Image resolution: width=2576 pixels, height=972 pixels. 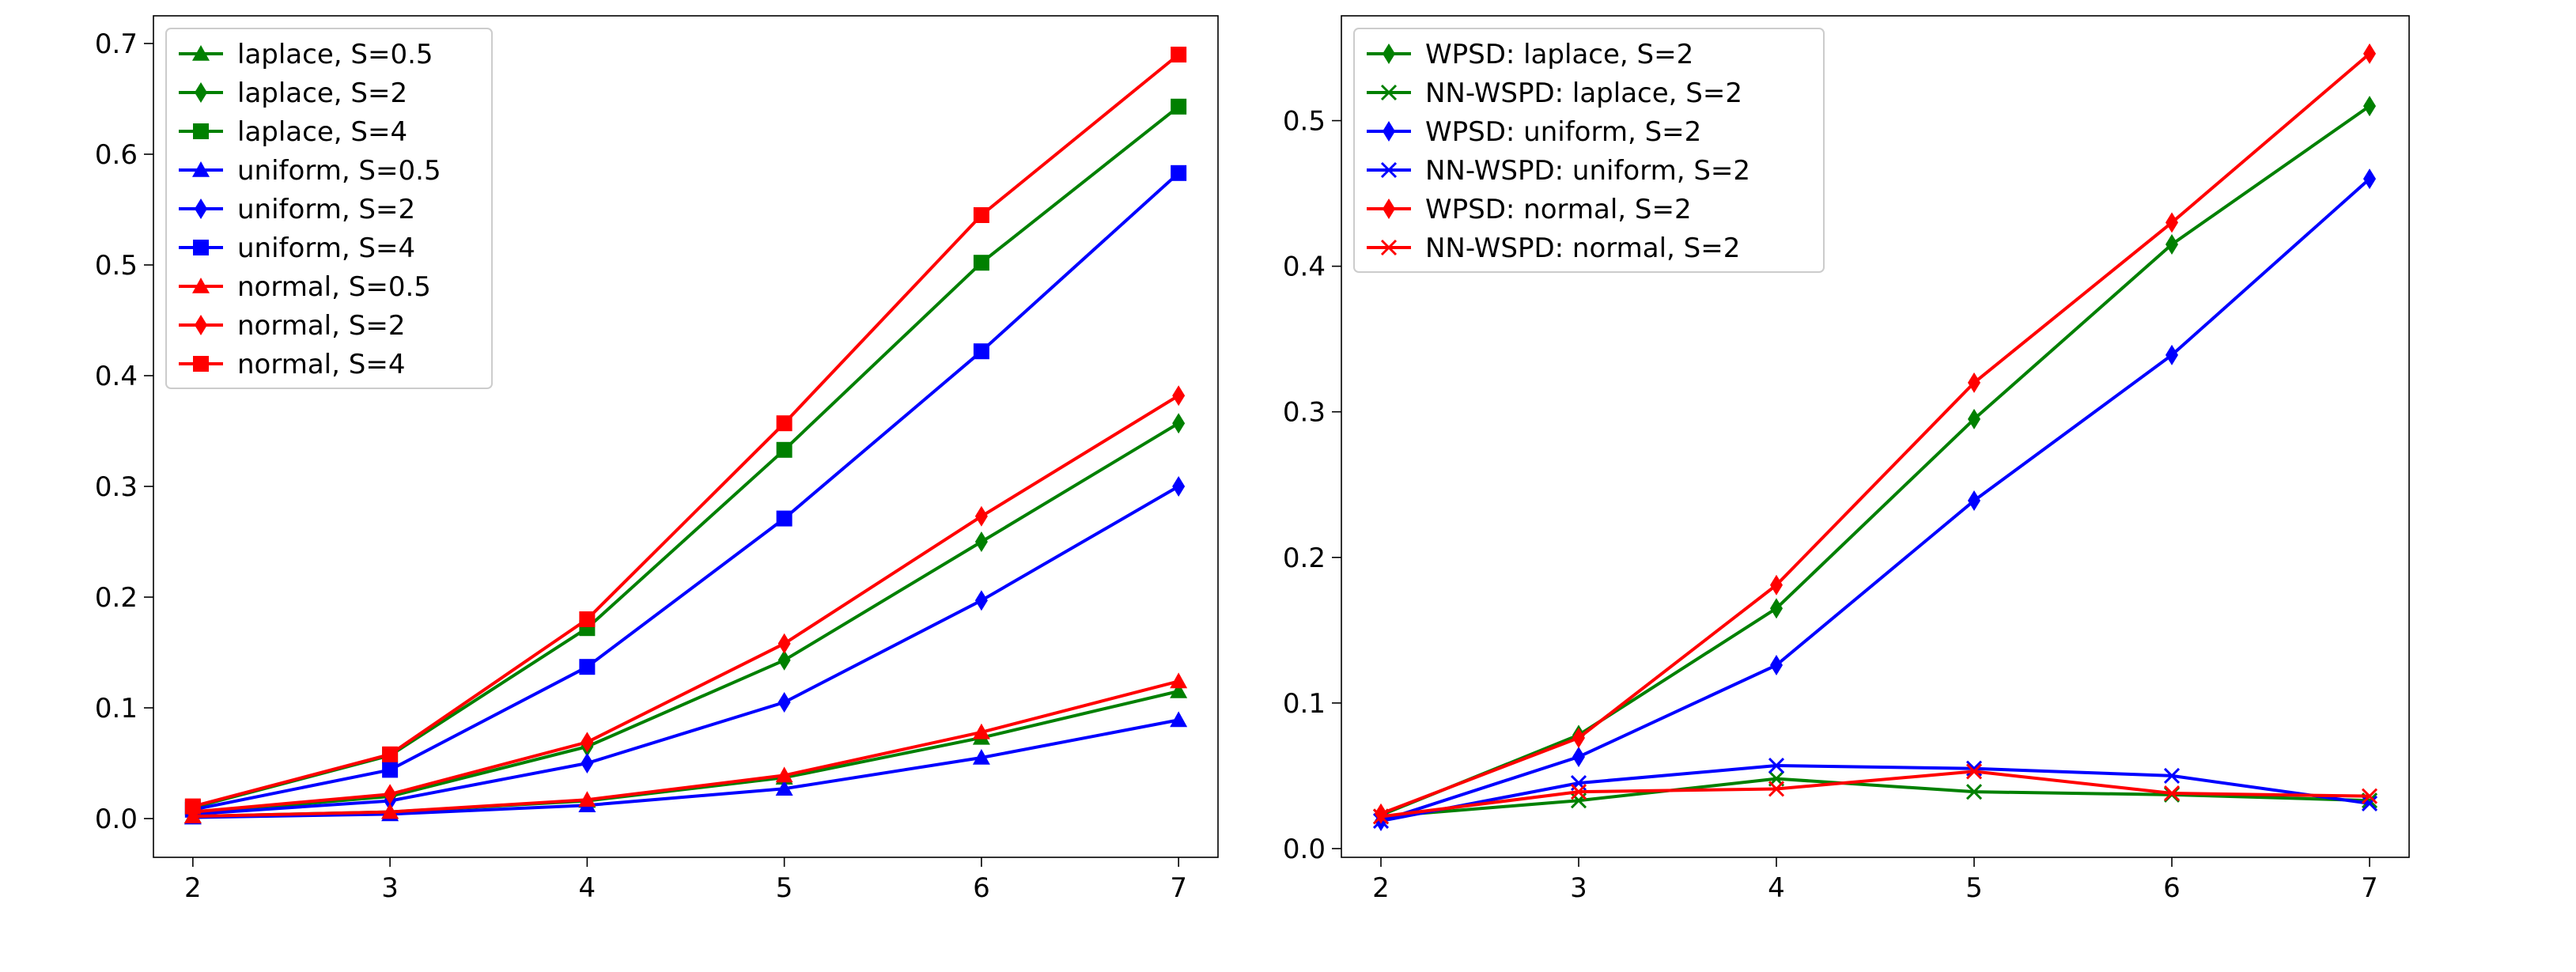 What do you see at coordinates (116, 266) in the screenshot?
I see `y-tick-label: 0.5` at bounding box center [116, 266].